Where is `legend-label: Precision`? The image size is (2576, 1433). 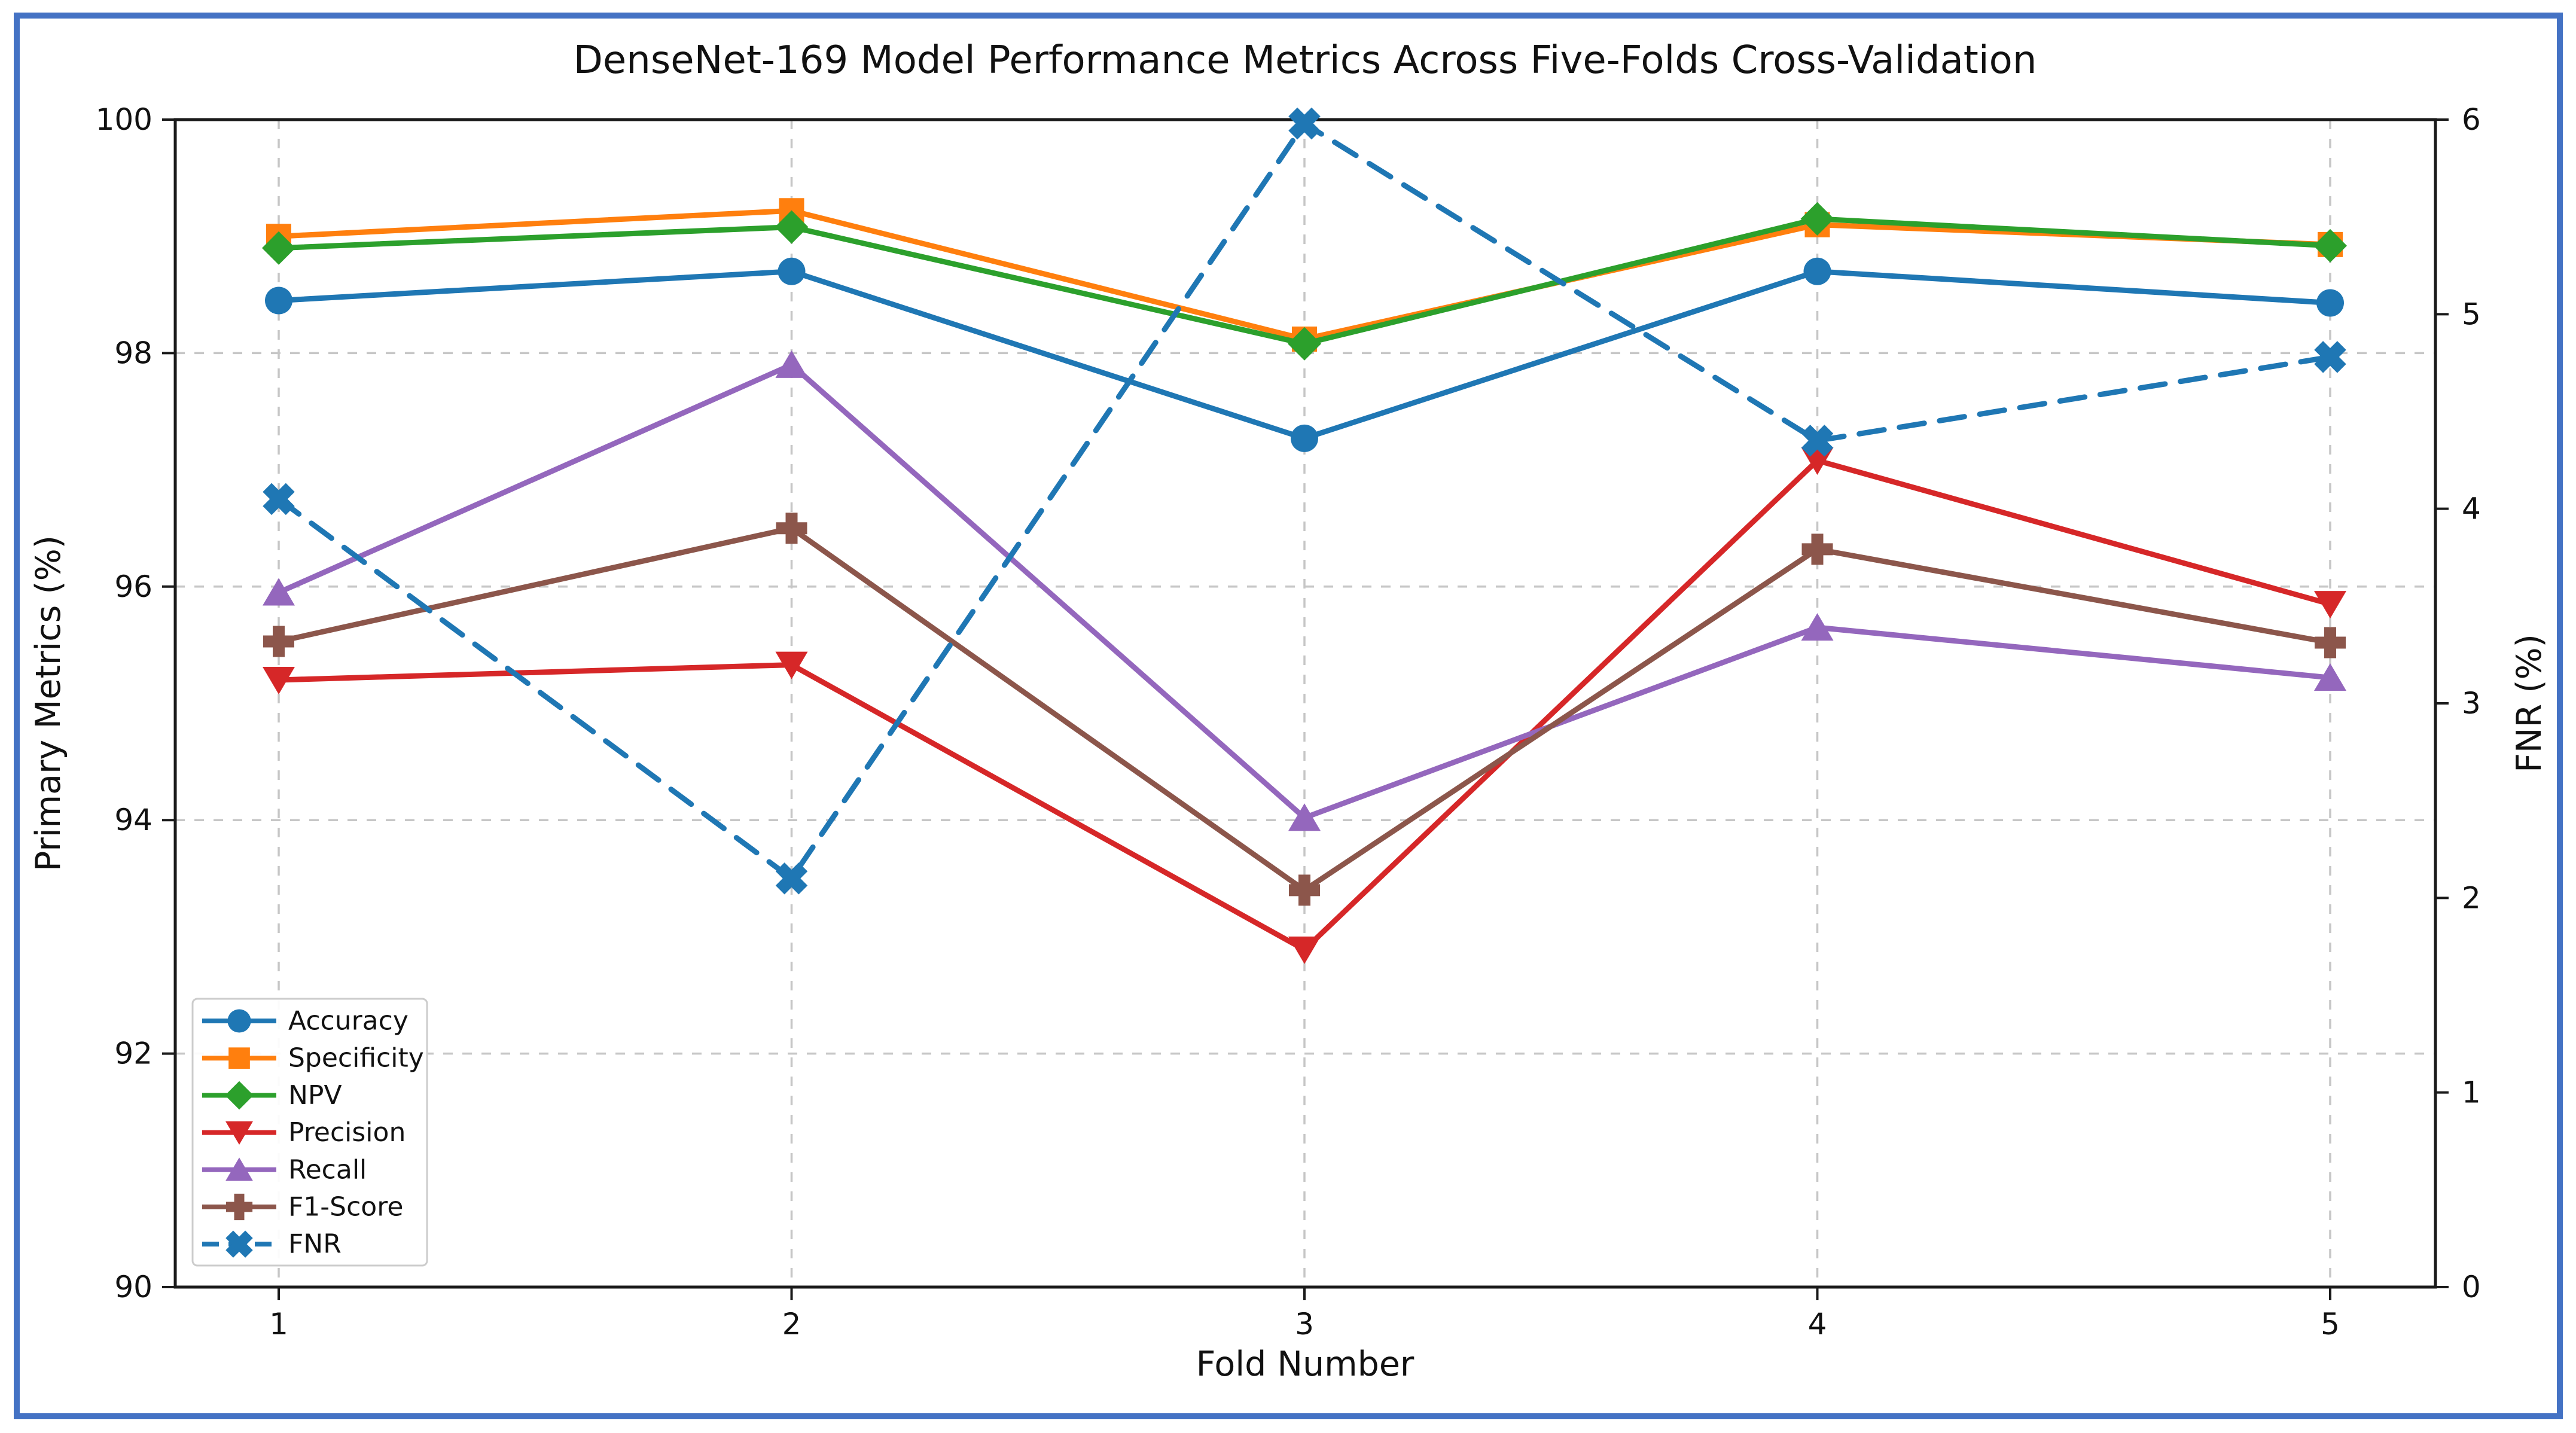 legend-label: Precision is located at coordinates (347, 1133).